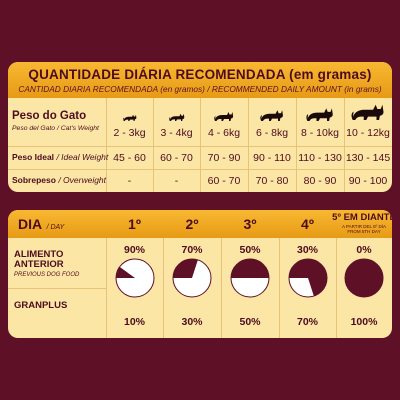 The height and width of the screenshot is (400, 400). I want to click on weight-cell: 6 - 8kg, so click(272, 133).